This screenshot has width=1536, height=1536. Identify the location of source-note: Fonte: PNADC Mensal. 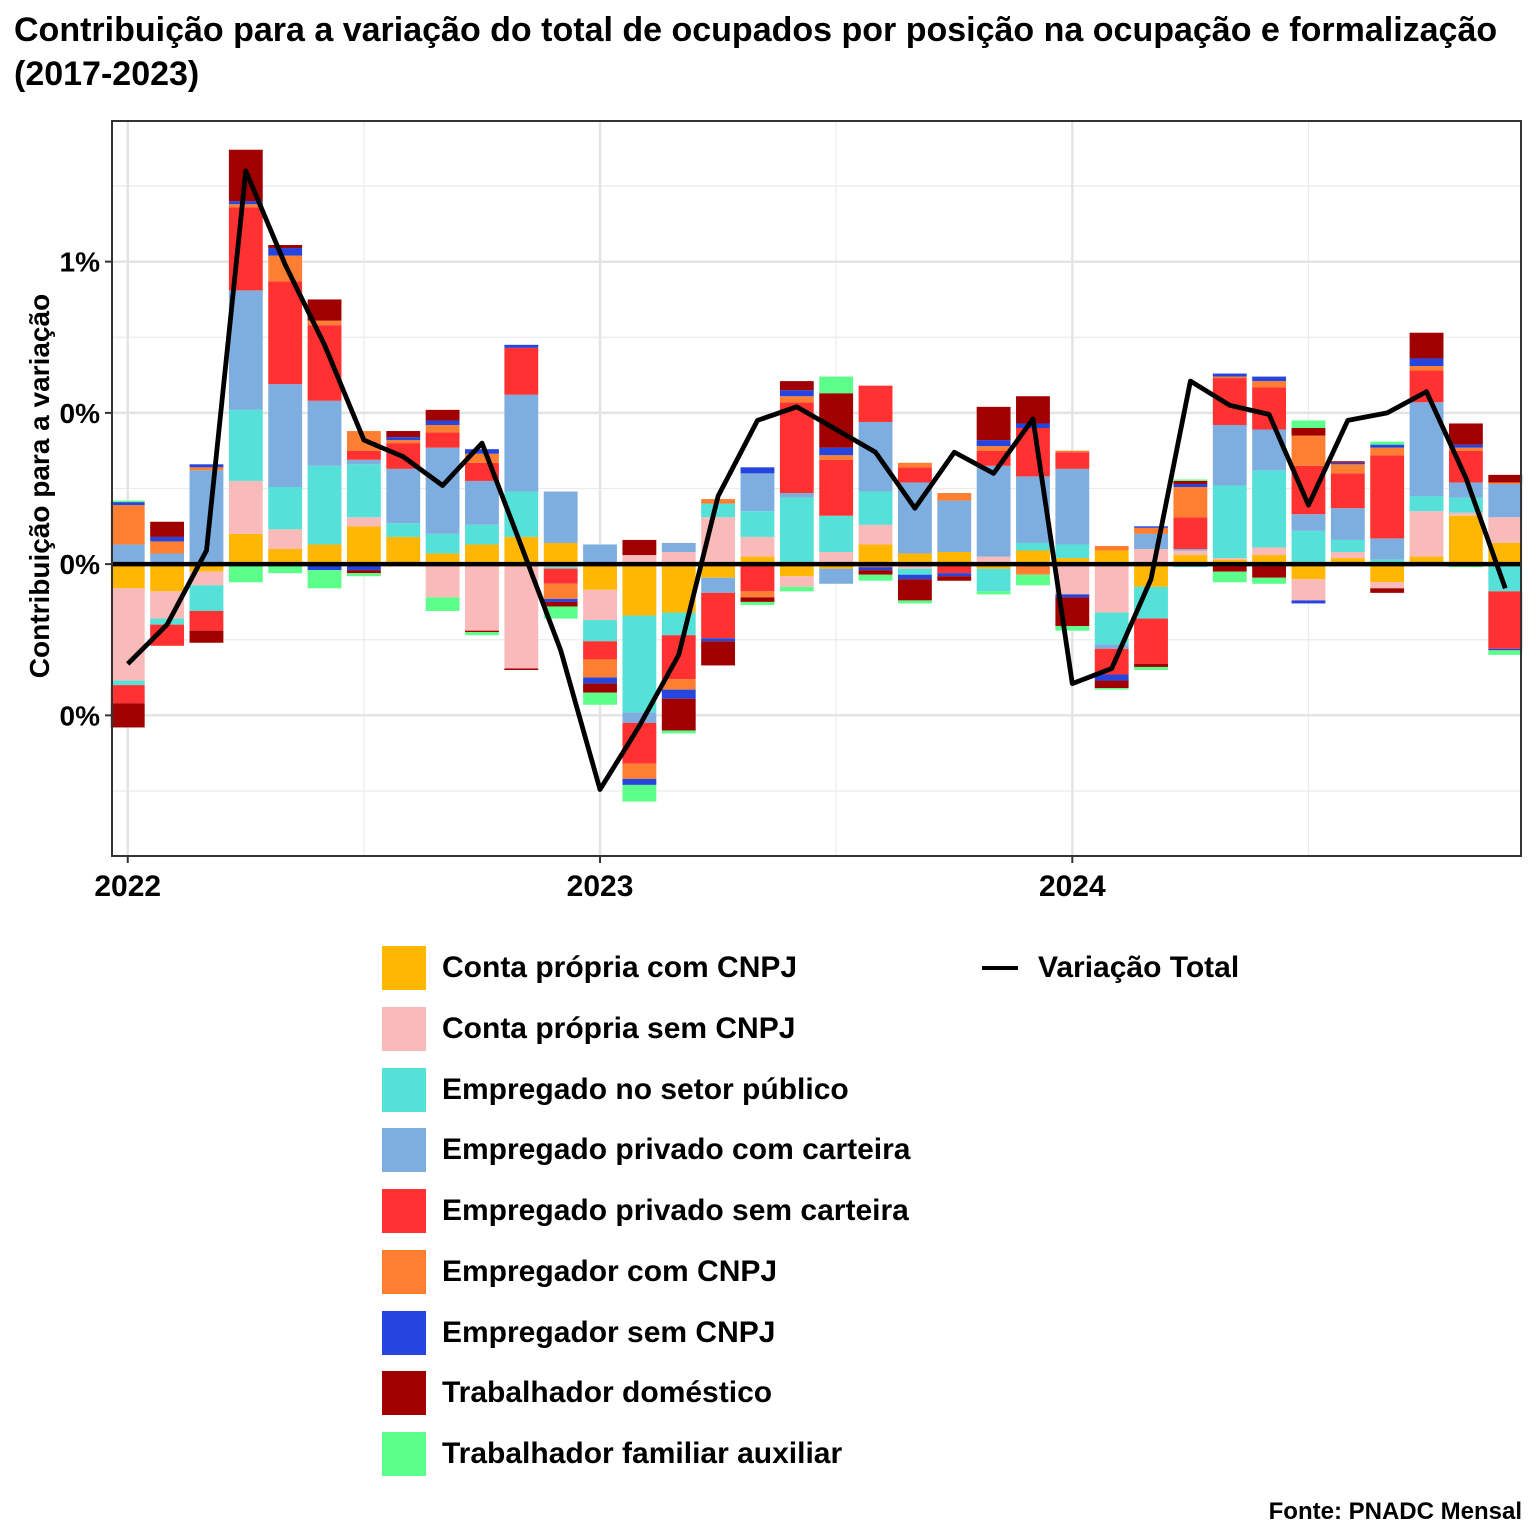
(1395, 1511).